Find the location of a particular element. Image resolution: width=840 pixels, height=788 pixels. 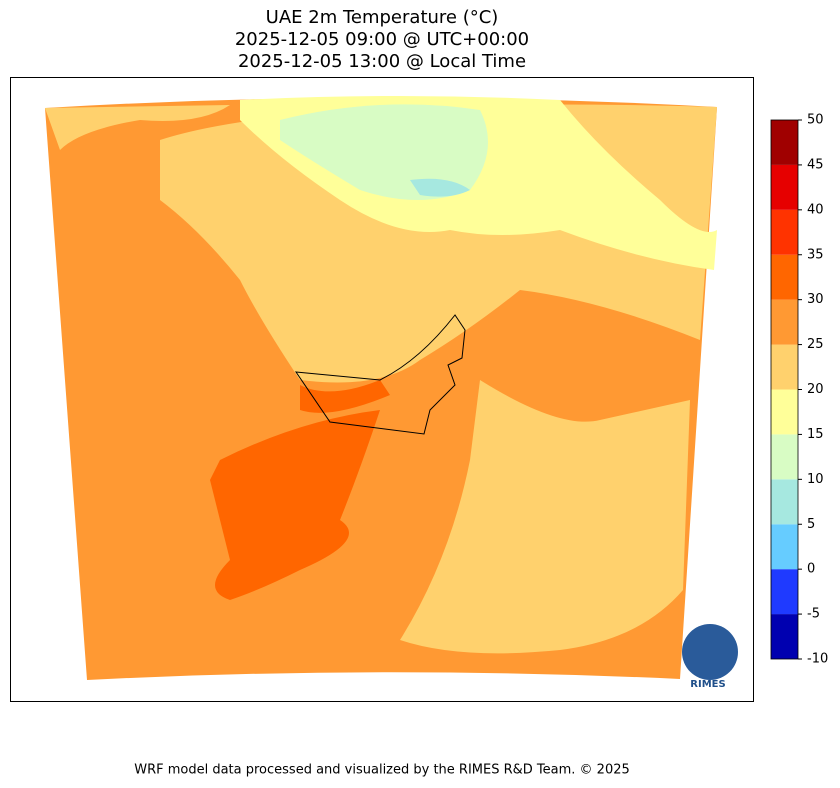

colorbar-tick-label: 25 is located at coordinates (815, 344).